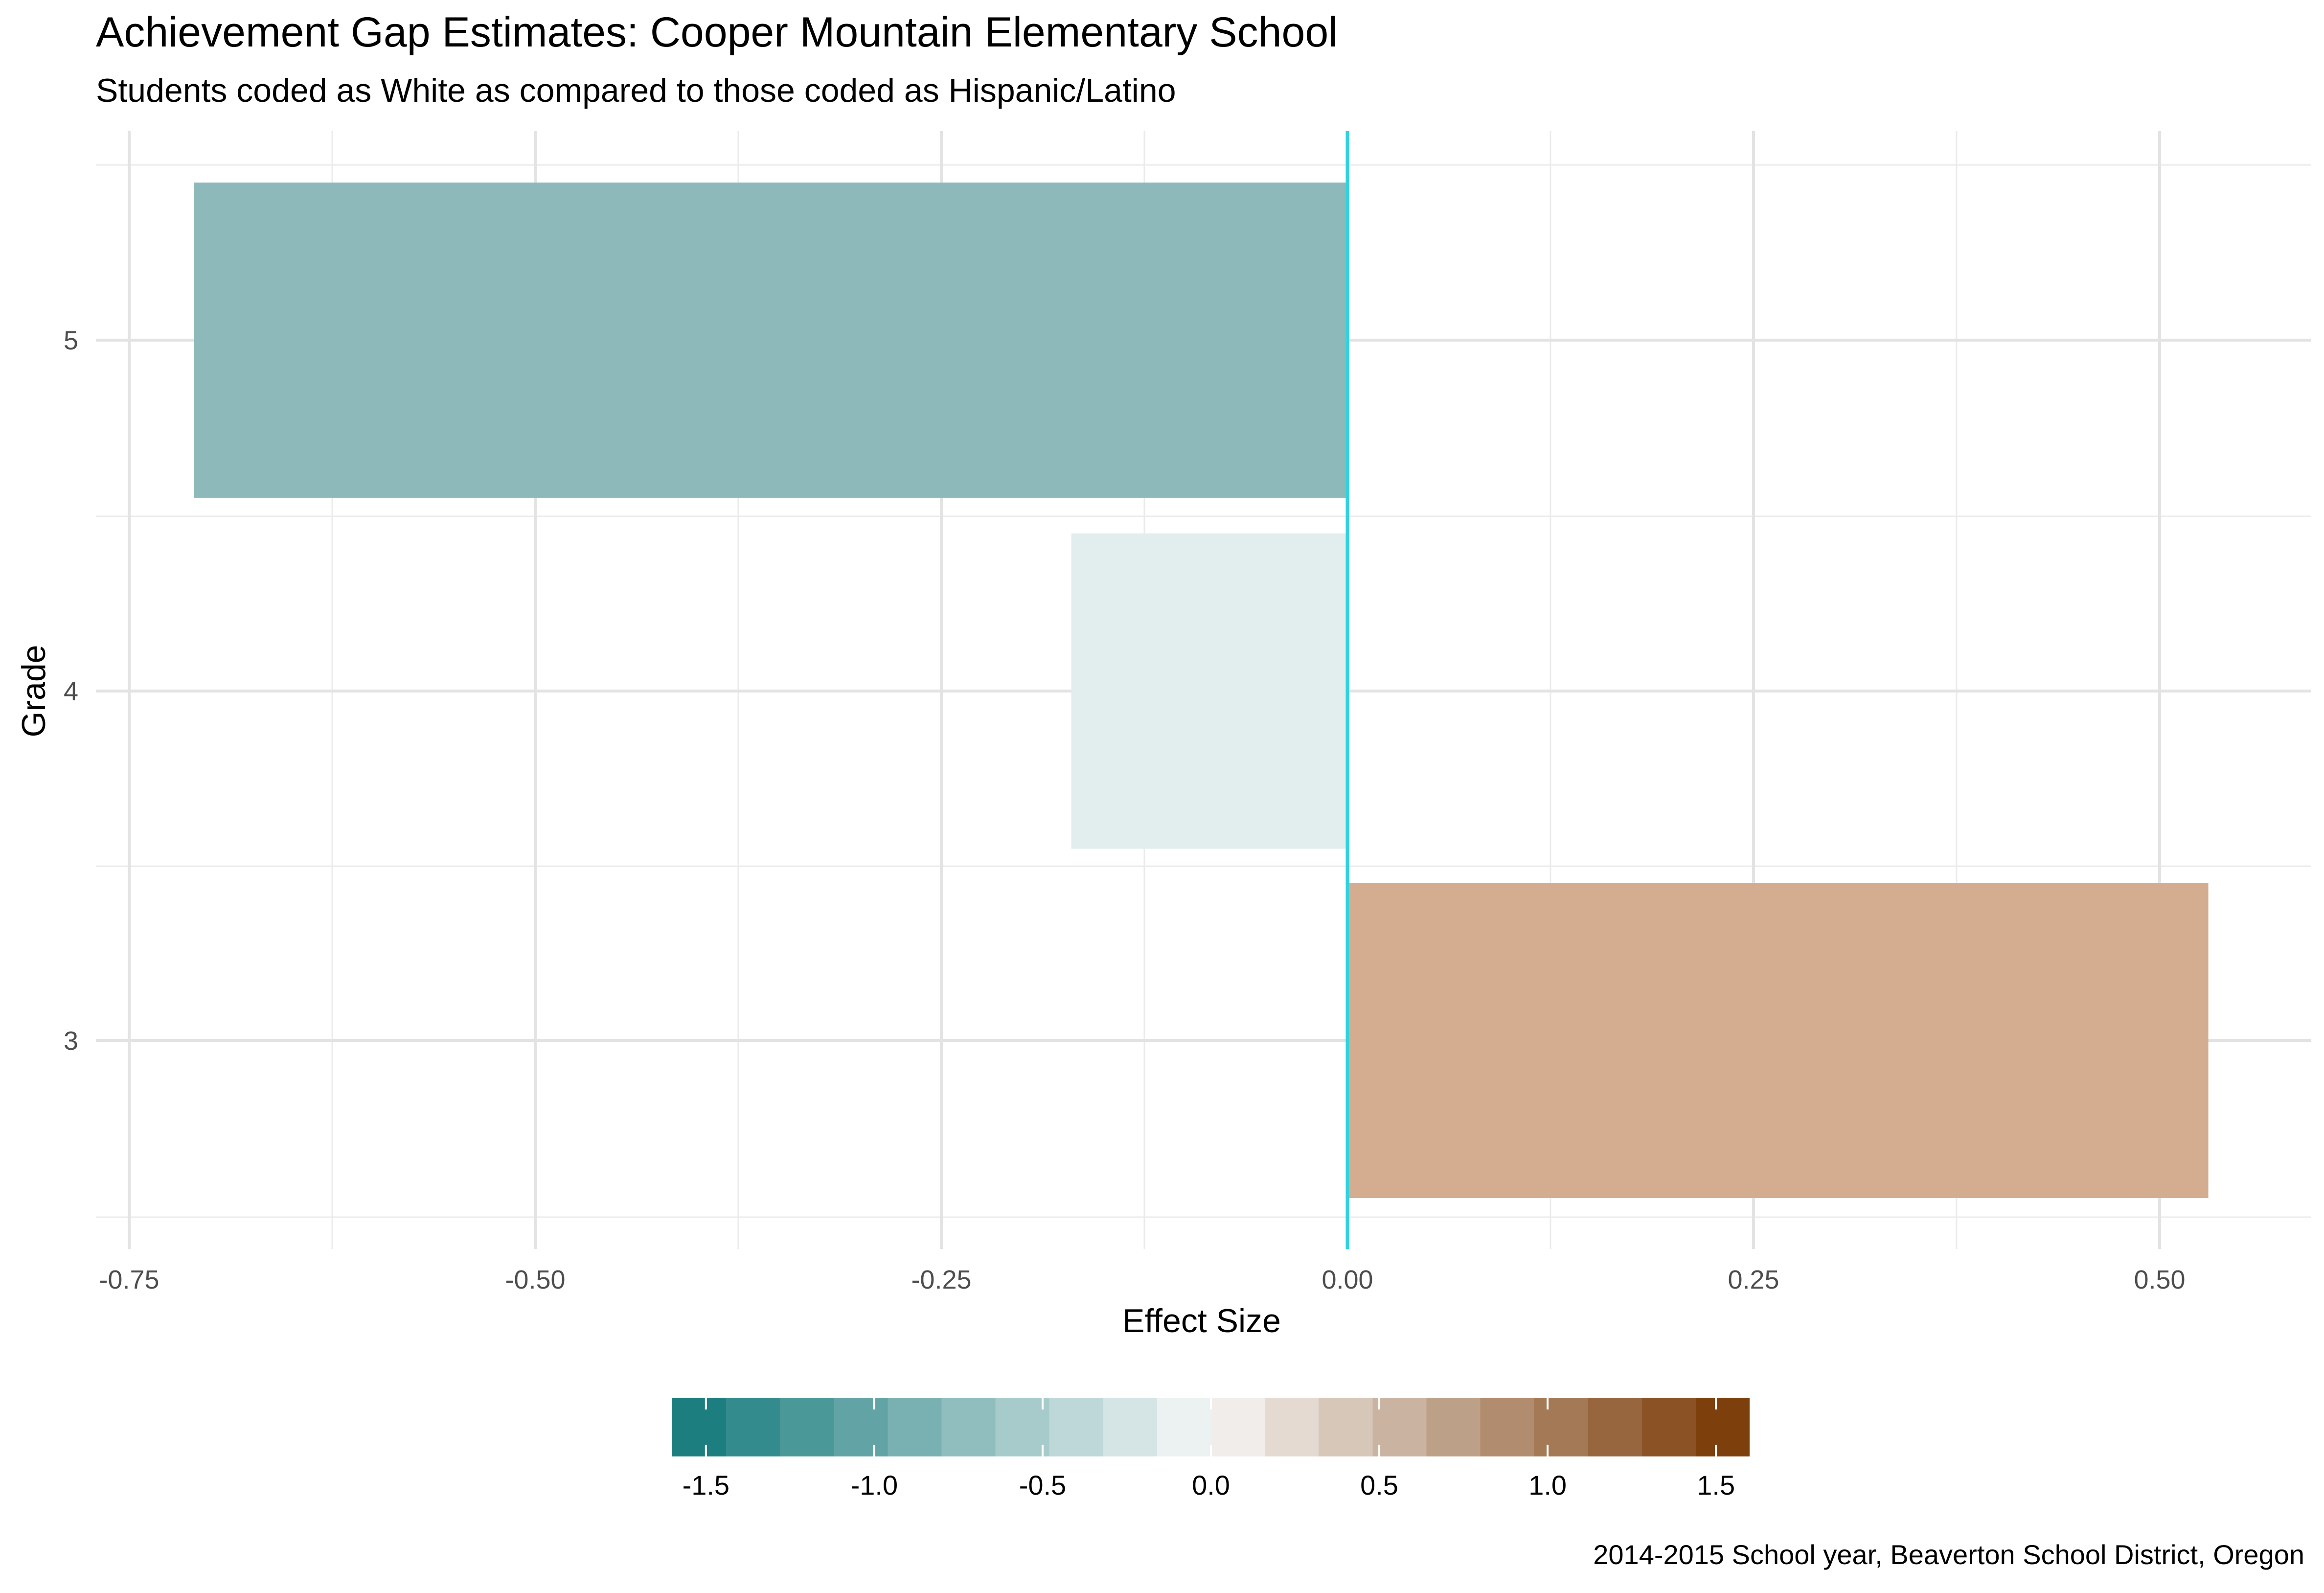 This screenshot has height=1593, width=2324. I want to click on y-tick-labels: 3 4 5, so click(71, 691).